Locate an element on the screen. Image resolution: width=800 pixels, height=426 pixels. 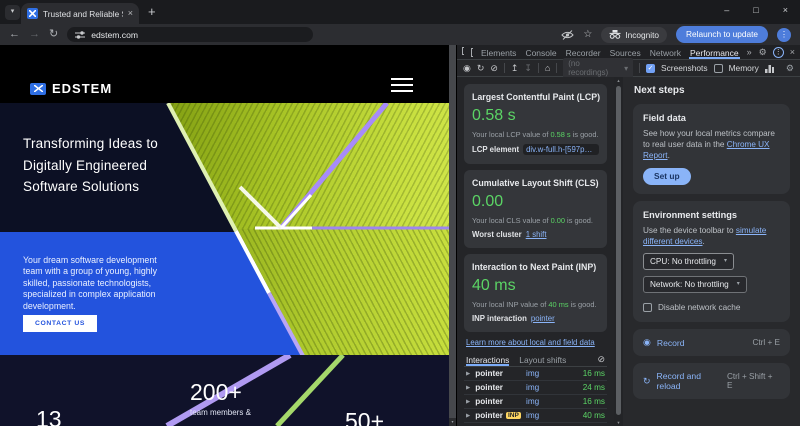
hero-heading-line: Transforming Ideas to is located at coordinates (91, 143).